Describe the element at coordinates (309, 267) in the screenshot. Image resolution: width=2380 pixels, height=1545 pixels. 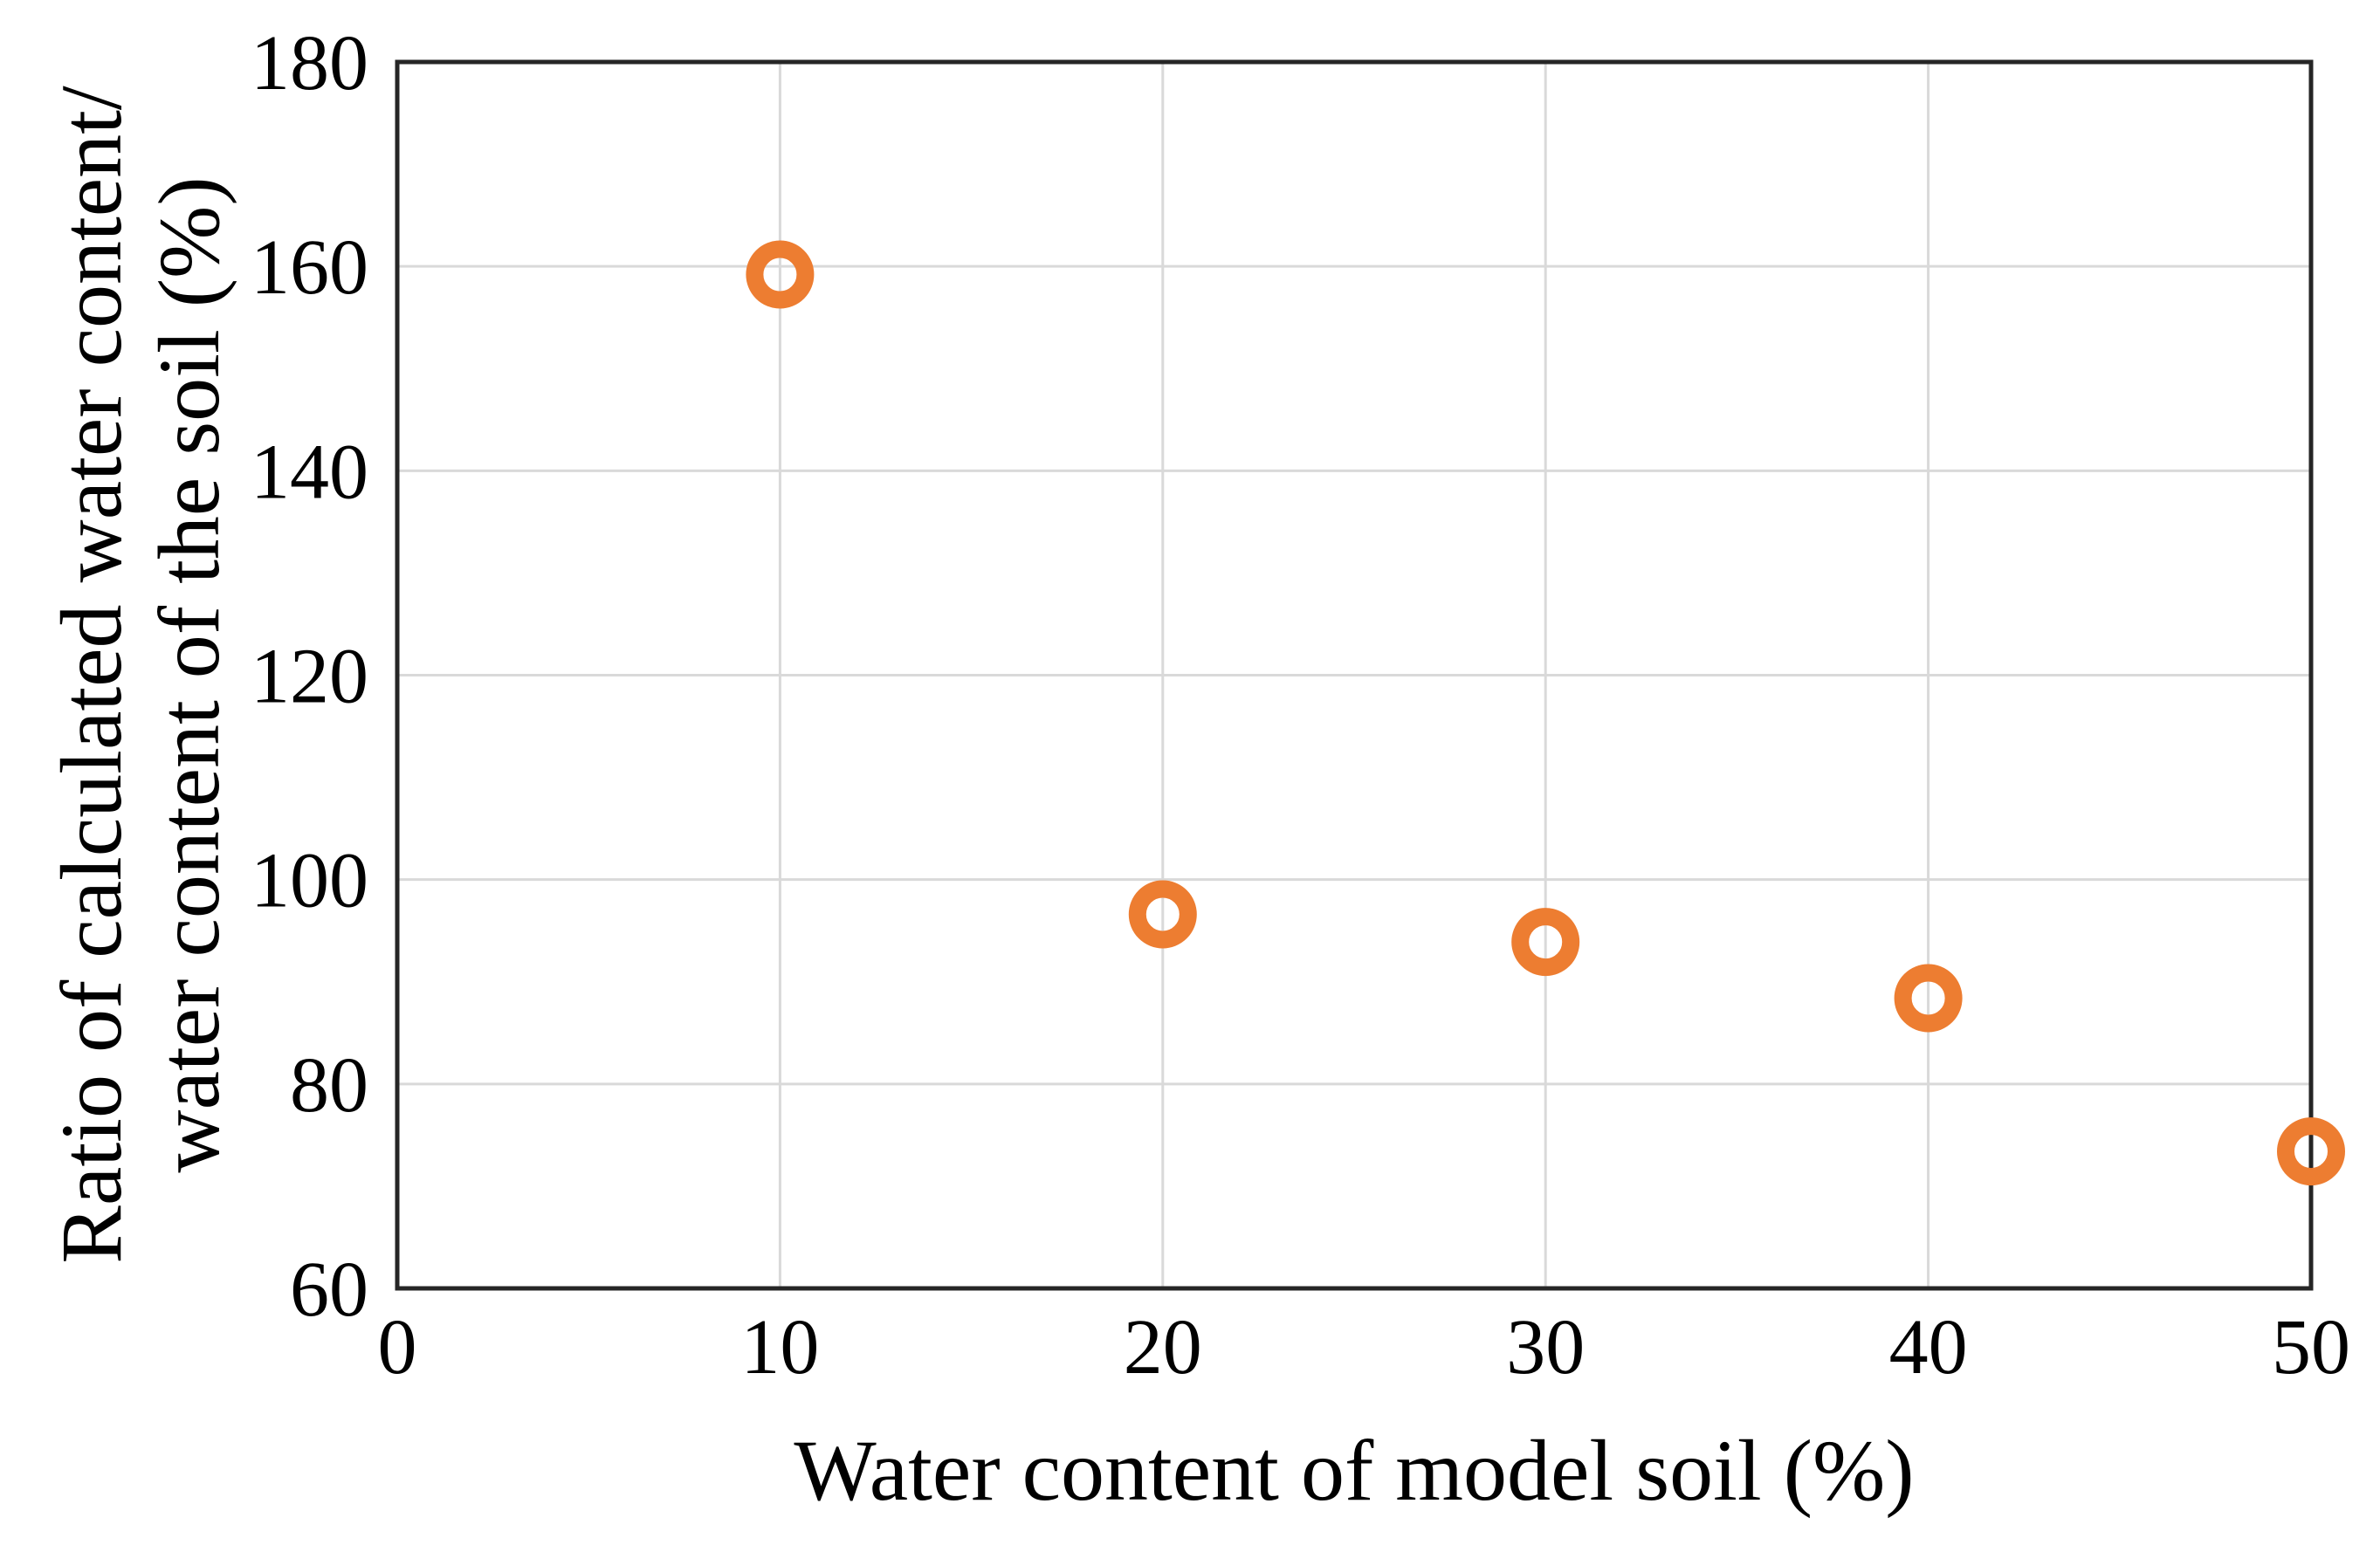
I see `y-tick-label: 160` at that location.